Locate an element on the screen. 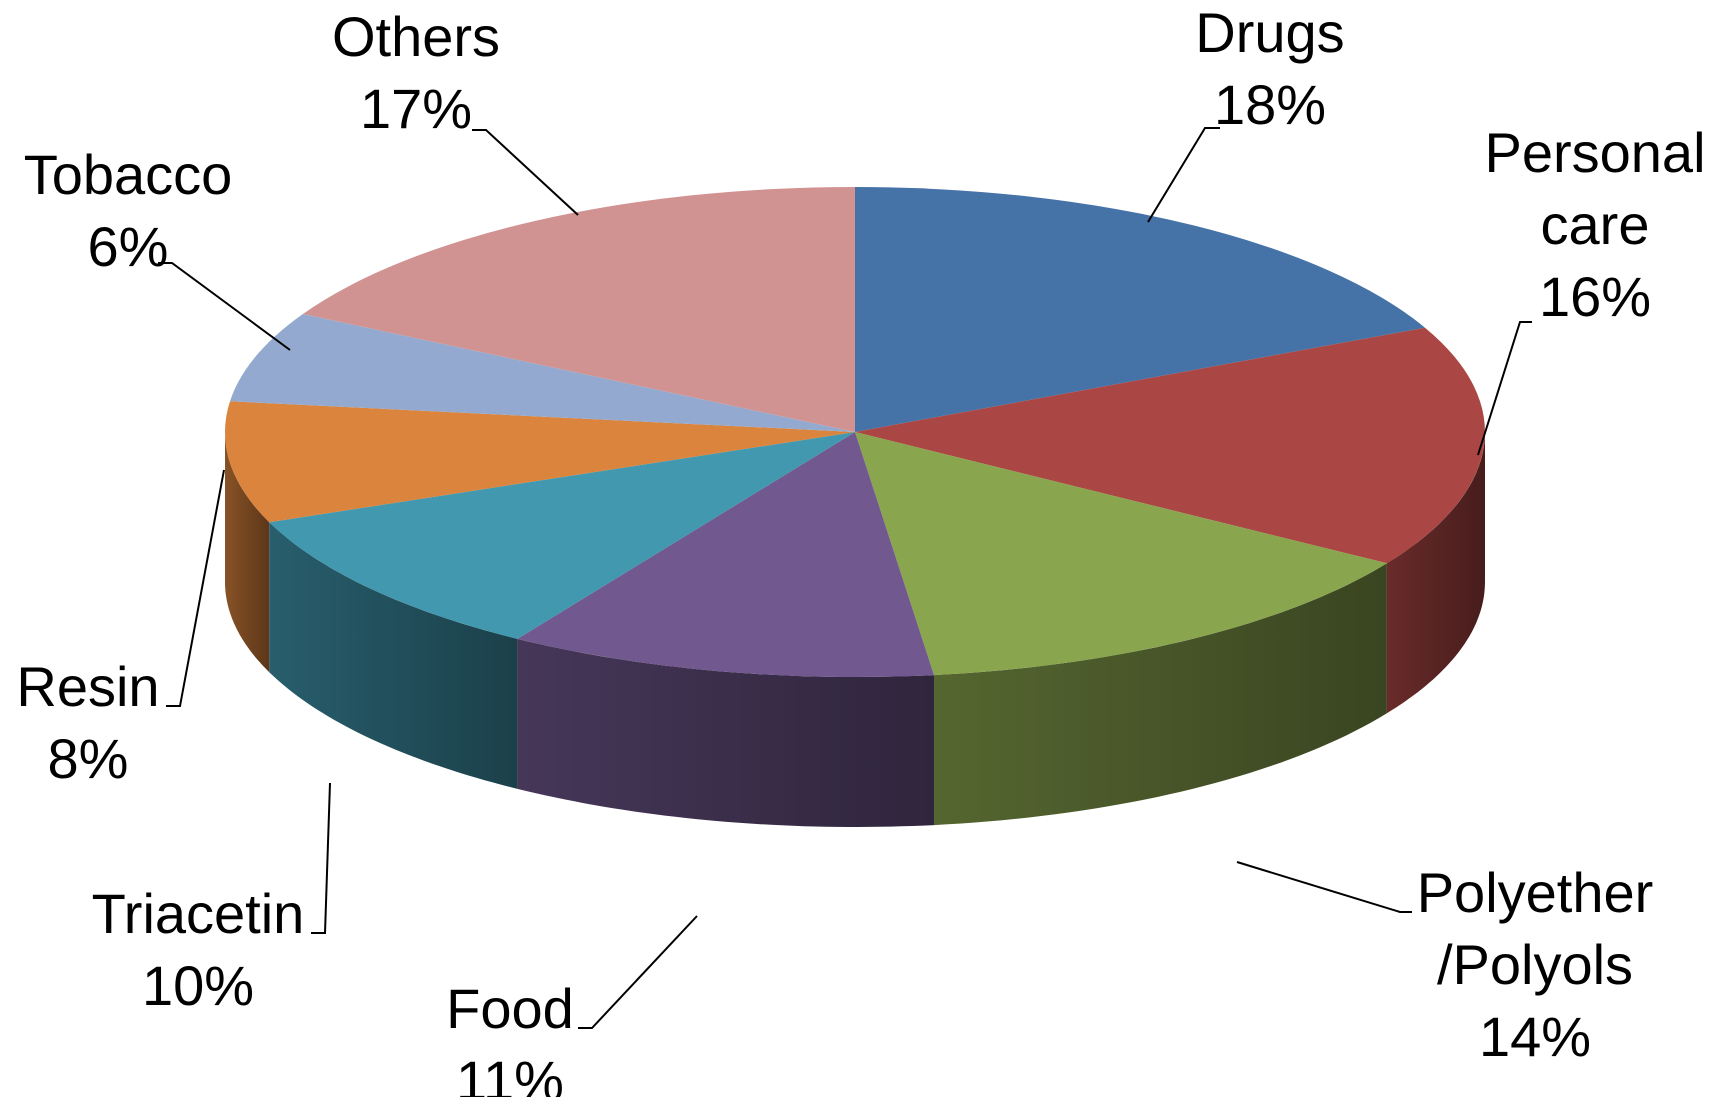  slice-label-polyether-polyols: Polyether is located at coordinates (1535, 892).